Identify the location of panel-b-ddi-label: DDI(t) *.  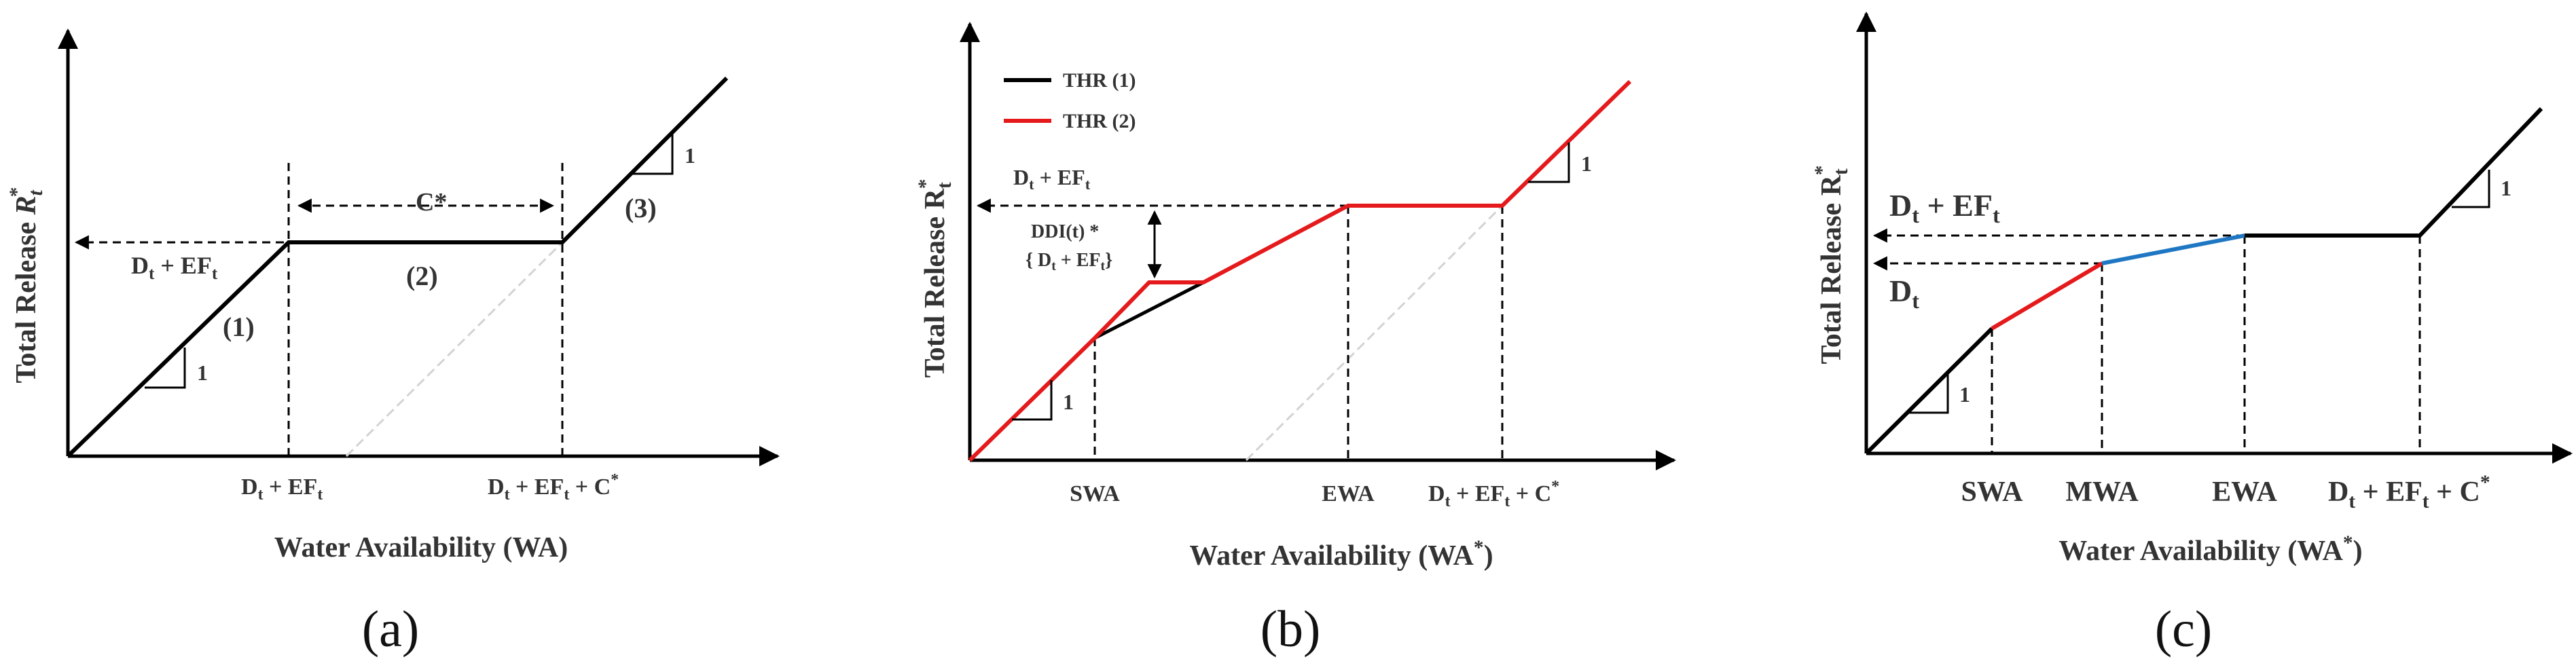
(1065, 232).